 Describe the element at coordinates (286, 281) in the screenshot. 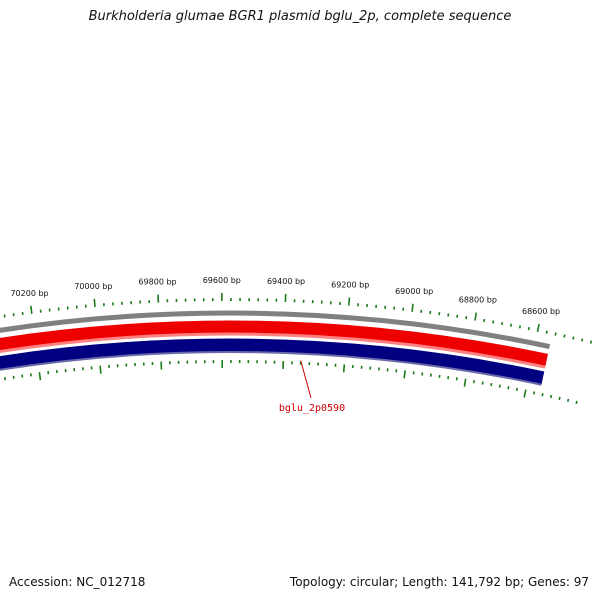

I see `scale-label: 69400 bp` at that location.